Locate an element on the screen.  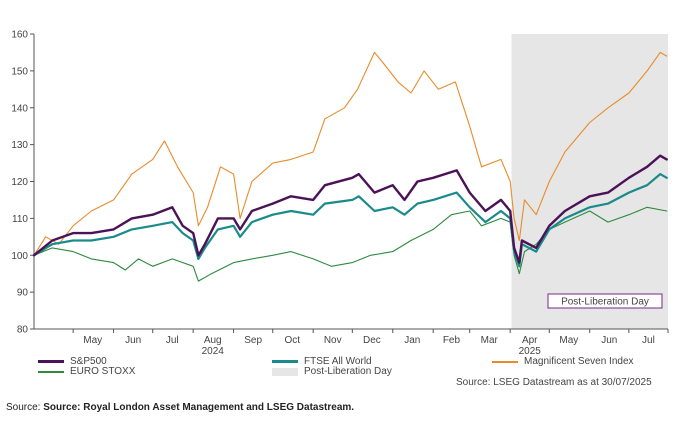
annotation-box is located at coordinates (605, 301).